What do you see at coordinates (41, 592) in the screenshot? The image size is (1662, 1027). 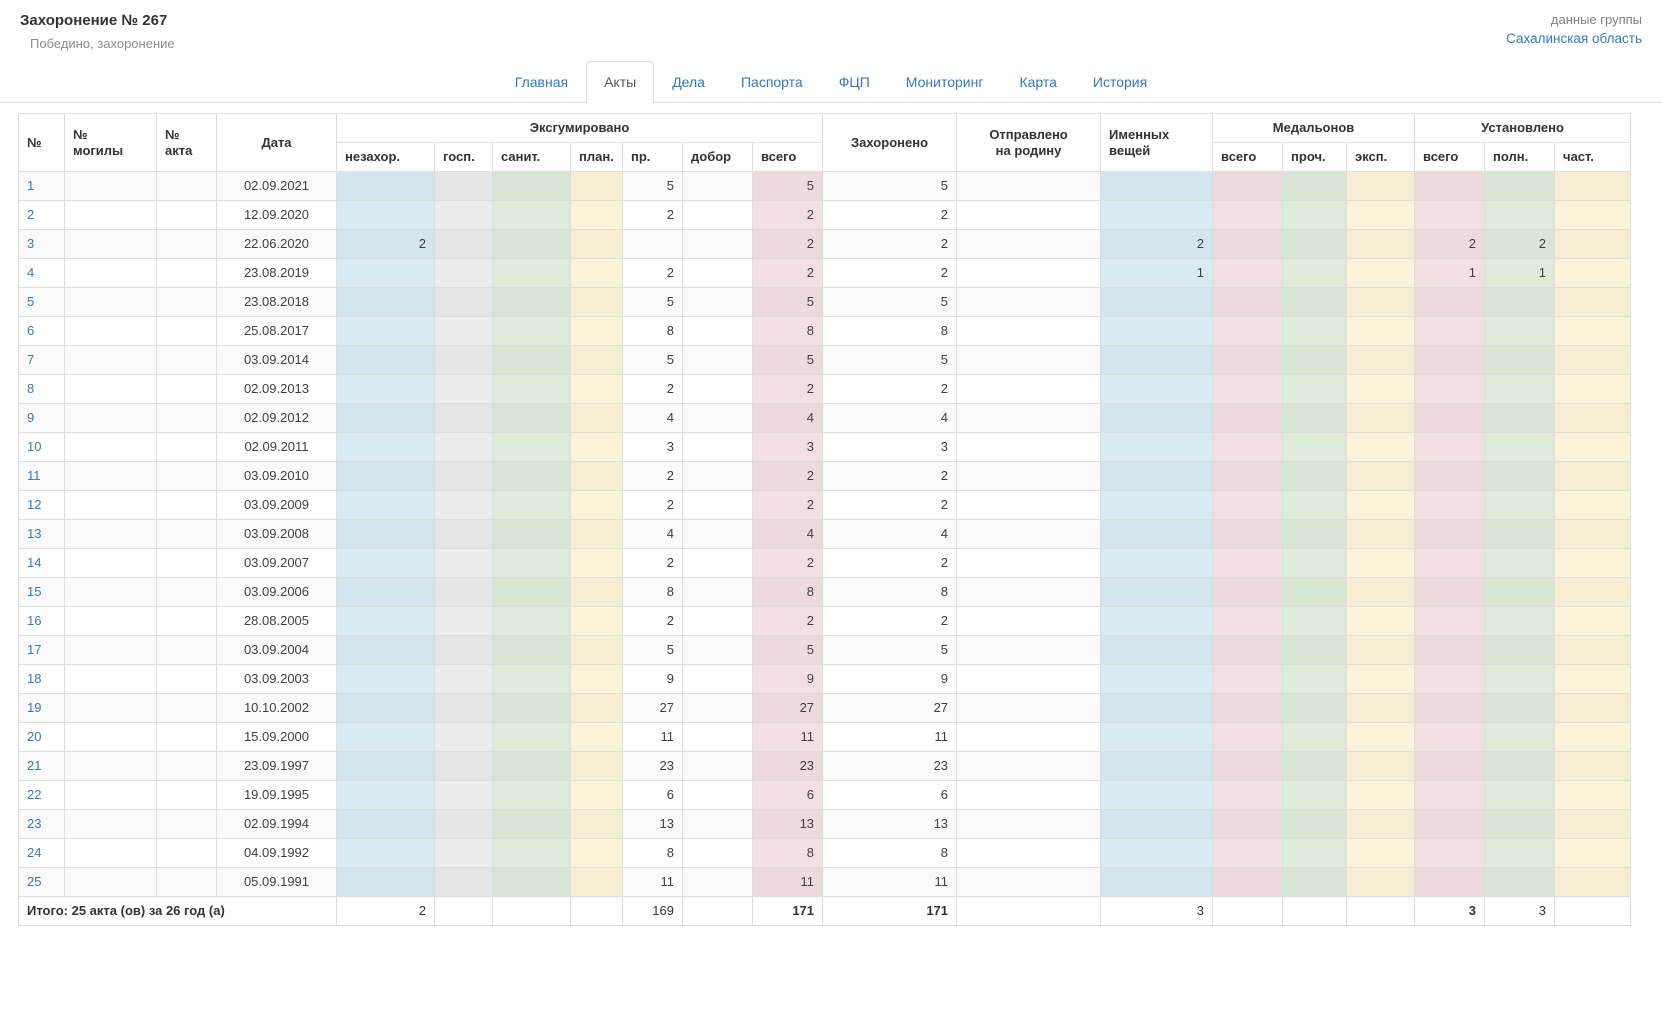 I see `cell-n: 15` at bounding box center [41, 592].